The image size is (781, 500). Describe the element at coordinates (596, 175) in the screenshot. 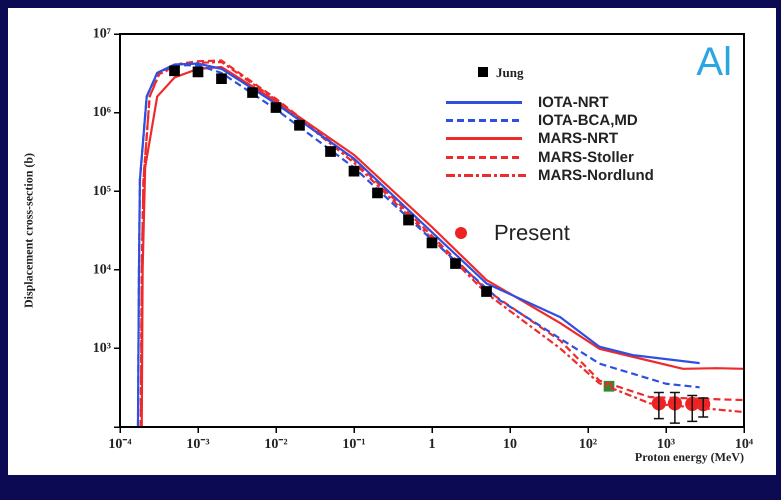

I see `legend-label: MARS-Nordlund` at that location.